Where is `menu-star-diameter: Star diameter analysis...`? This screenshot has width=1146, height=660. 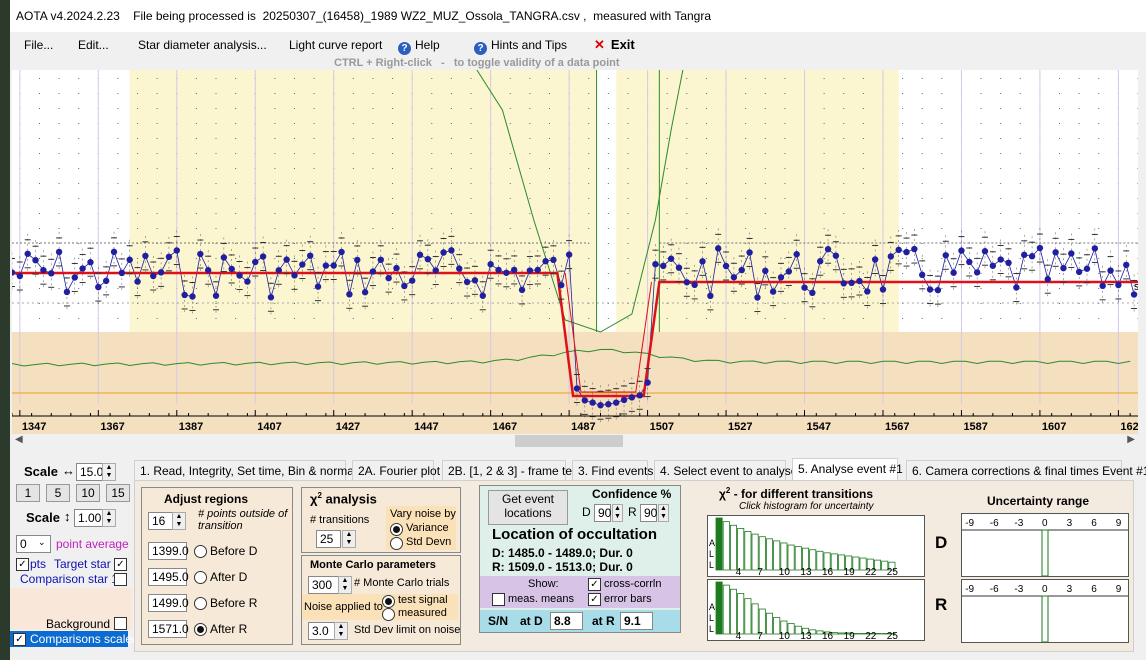
menu-star-diameter: Star diameter analysis... is located at coordinates (202, 45).